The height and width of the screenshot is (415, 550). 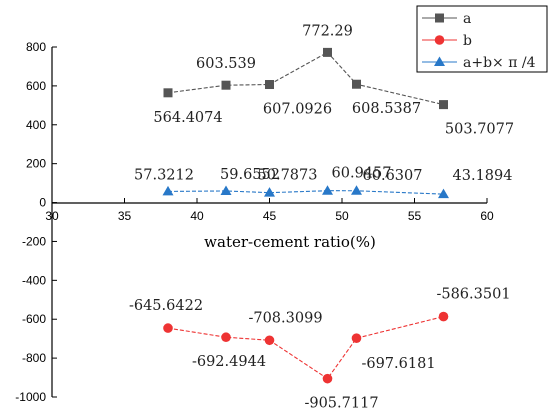 What do you see at coordinates (34, 241) in the screenshot?
I see `y-tick-label: -200` at bounding box center [34, 241].